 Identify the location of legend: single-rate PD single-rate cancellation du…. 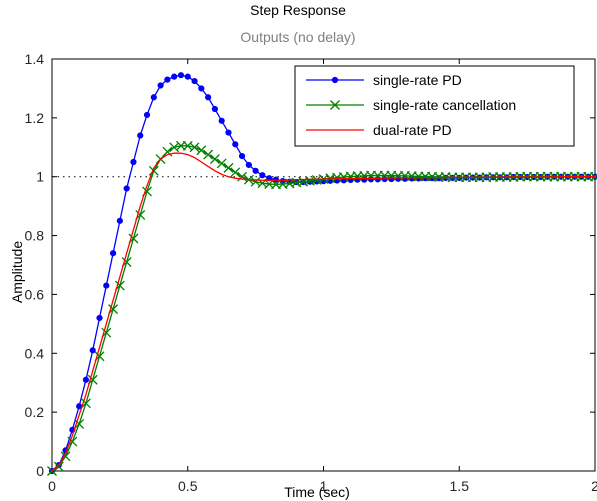
(434, 106).